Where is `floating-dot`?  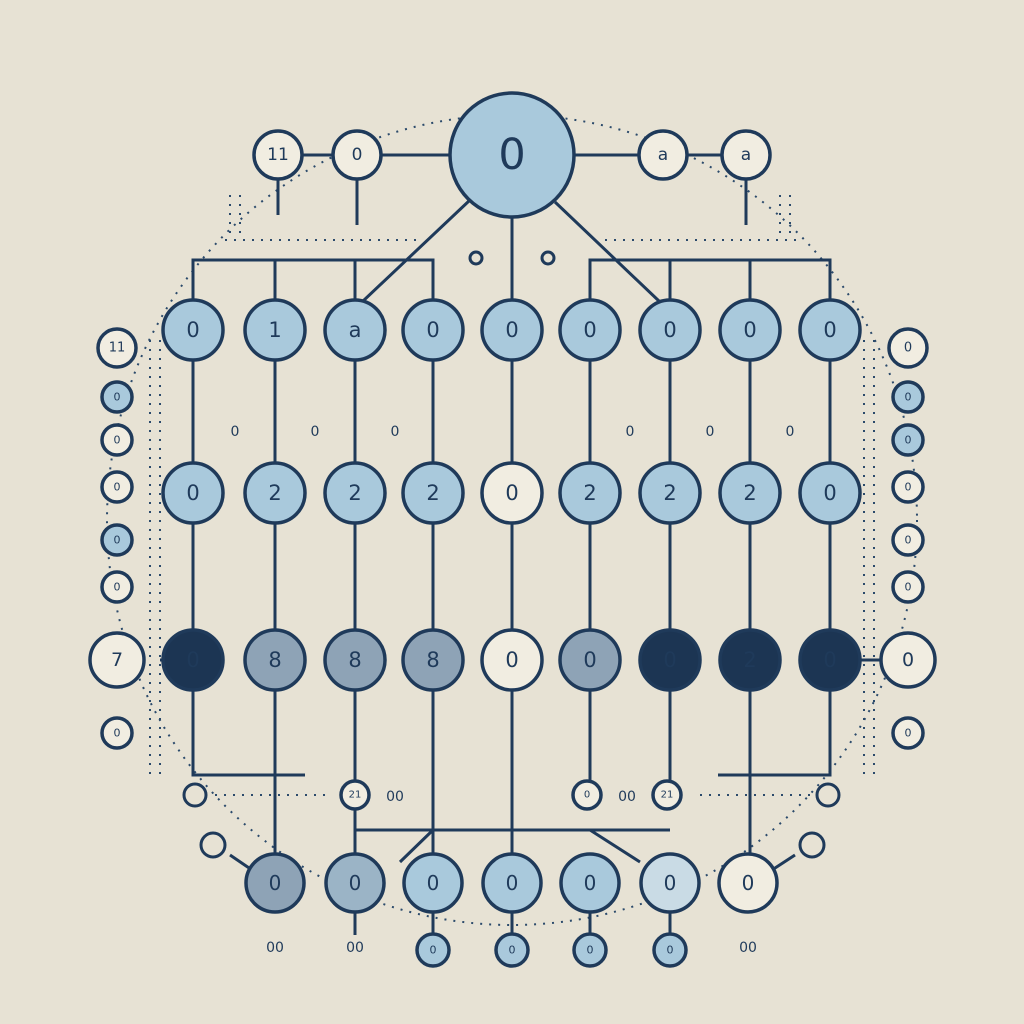
floating-dot is located at coordinates (548, 258).